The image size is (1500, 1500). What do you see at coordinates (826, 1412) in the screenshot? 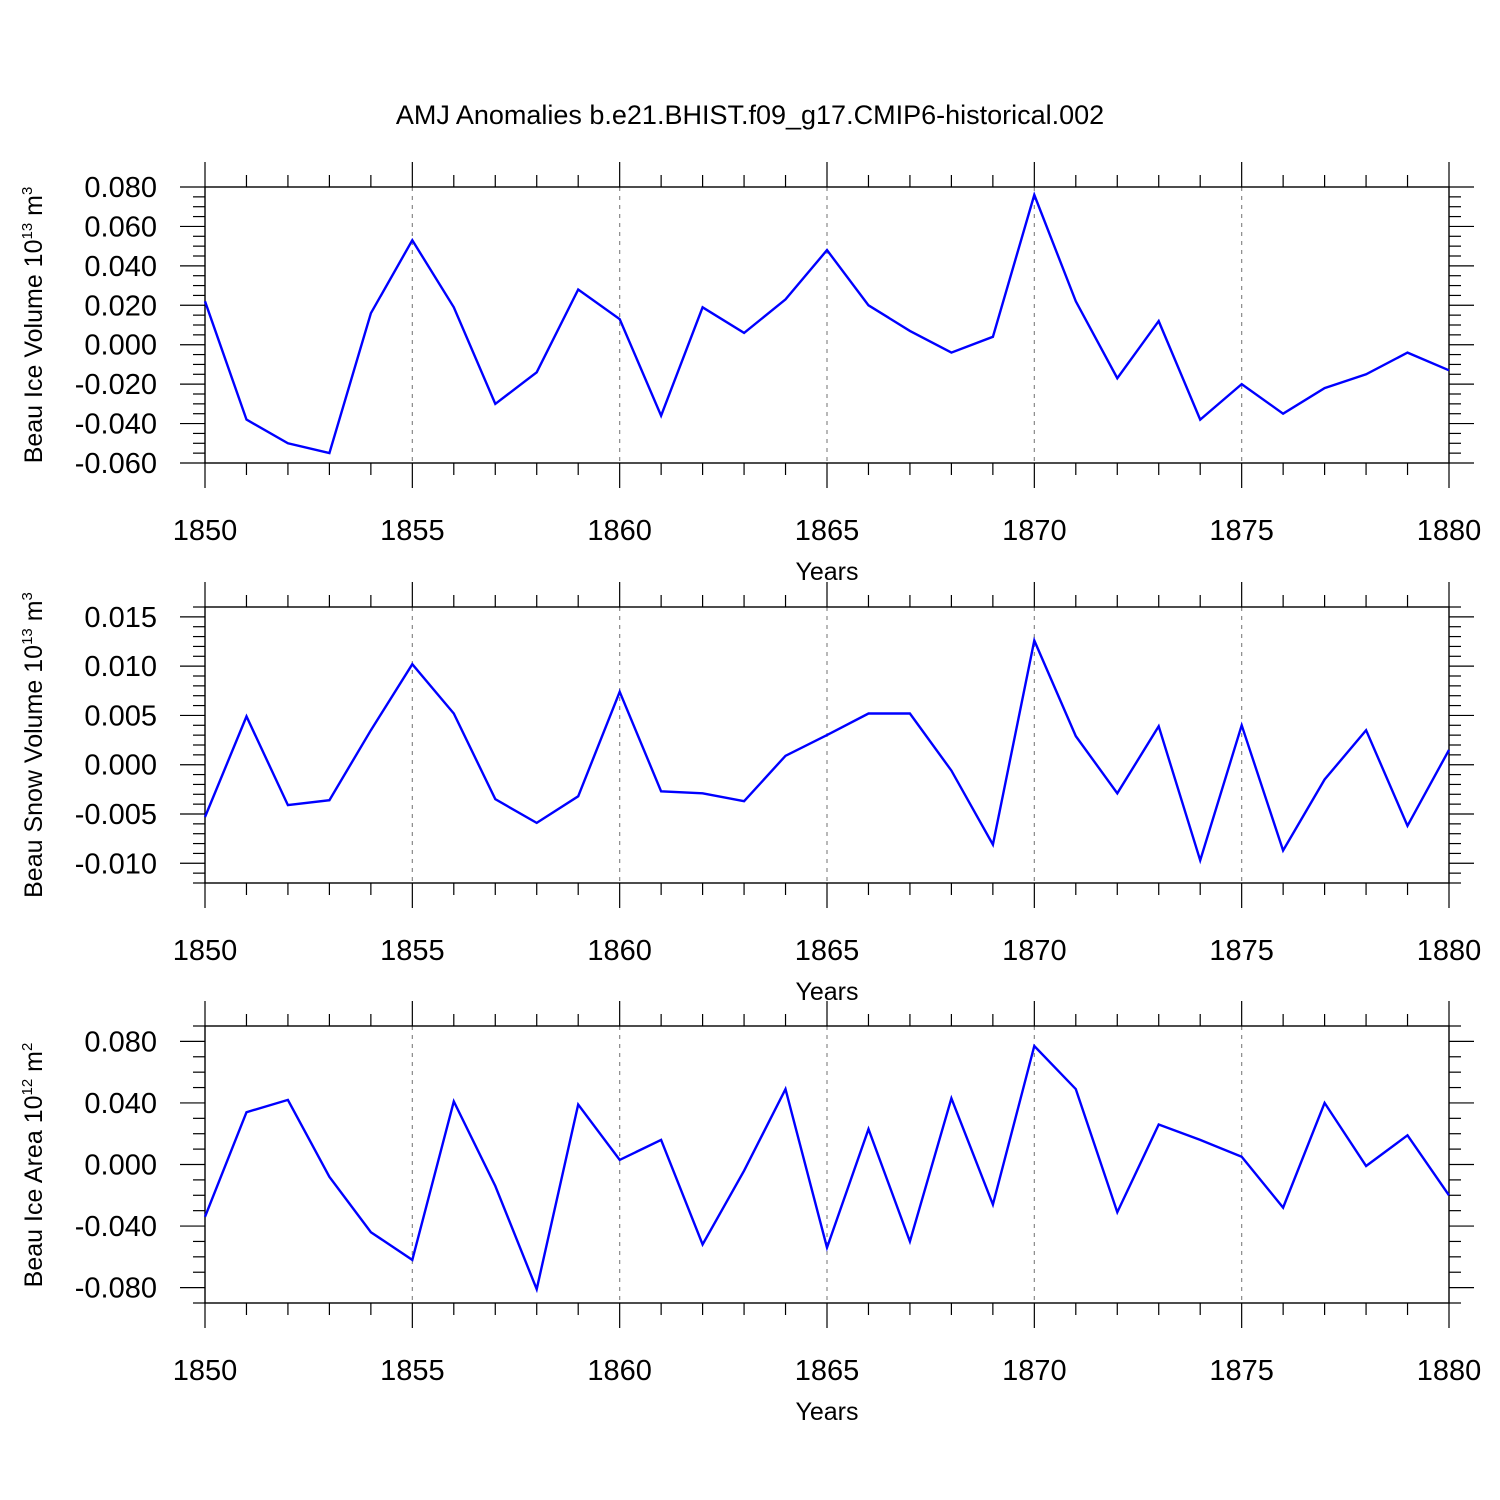
I see `x-axis-label-ice-area: Years` at bounding box center [826, 1412].